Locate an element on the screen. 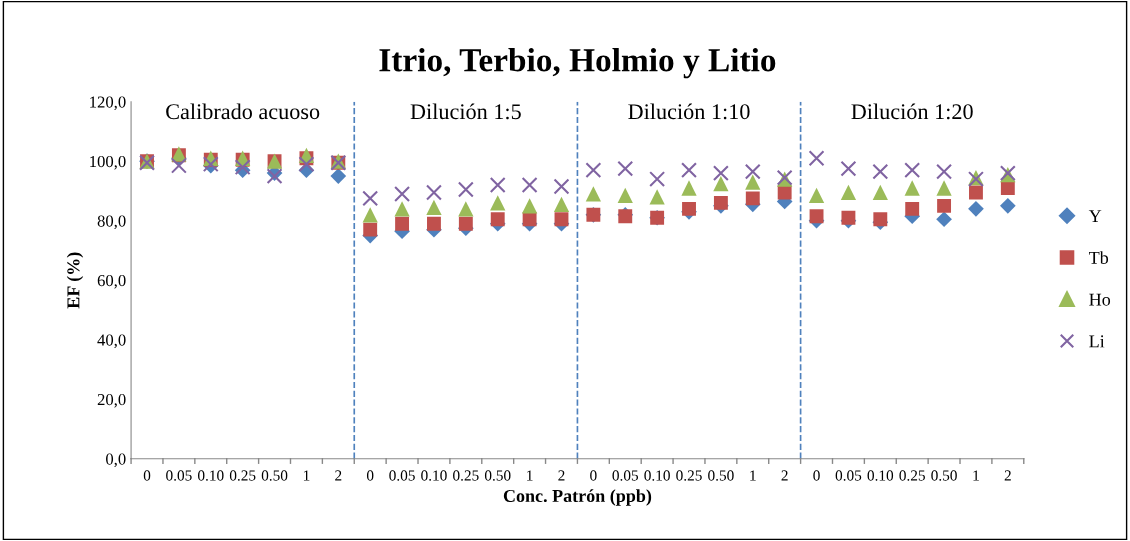 This screenshot has height=541, width=1130. y-tick-label: 0,0 is located at coordinates (116, 460).